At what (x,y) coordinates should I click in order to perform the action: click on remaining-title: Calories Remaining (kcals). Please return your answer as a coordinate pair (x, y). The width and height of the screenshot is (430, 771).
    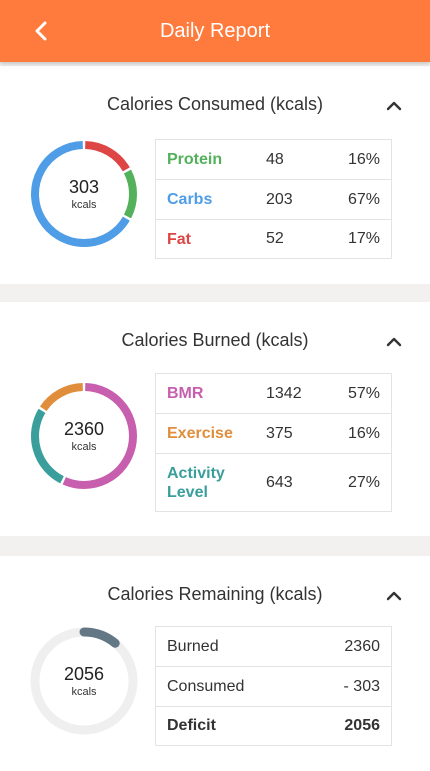
    Looking at the image, I should click on (215, 594).